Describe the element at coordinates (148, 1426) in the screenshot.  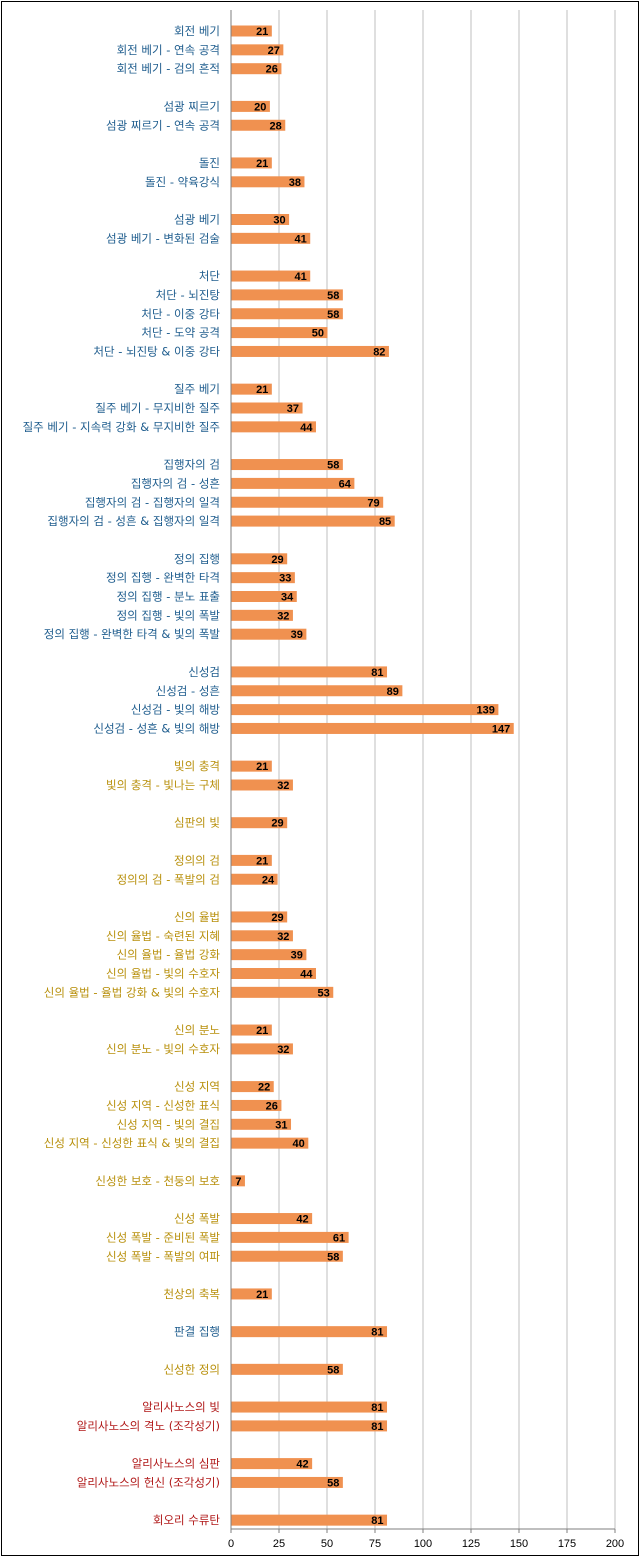
I see `category-label: 알리사노스의 격노 (조각성기)` at that location.